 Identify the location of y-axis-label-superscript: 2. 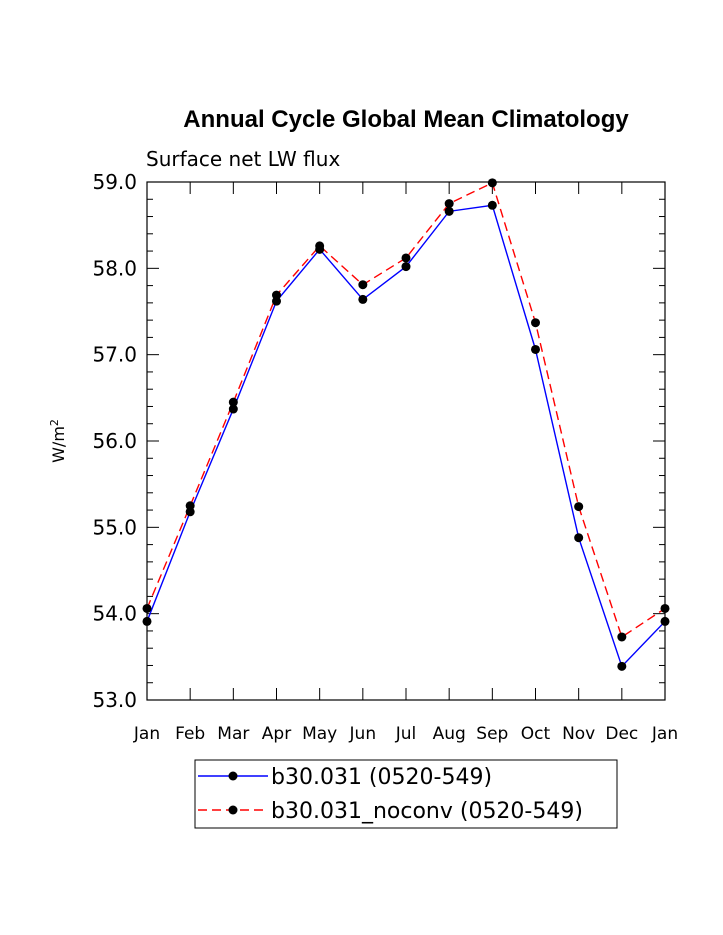
(54, 422).